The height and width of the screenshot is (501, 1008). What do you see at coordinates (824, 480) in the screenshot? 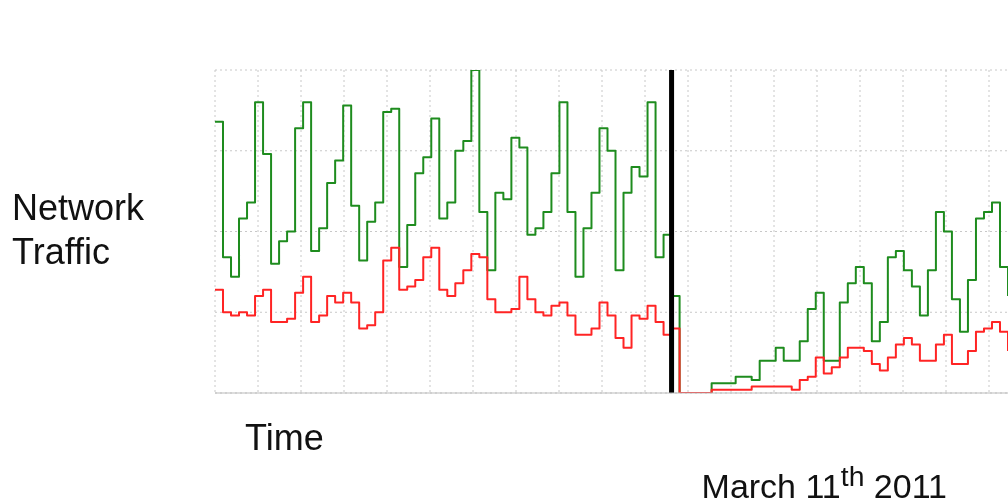
I see `text: March 11$^{th}$ 2011` at bounding box center [824, 480].